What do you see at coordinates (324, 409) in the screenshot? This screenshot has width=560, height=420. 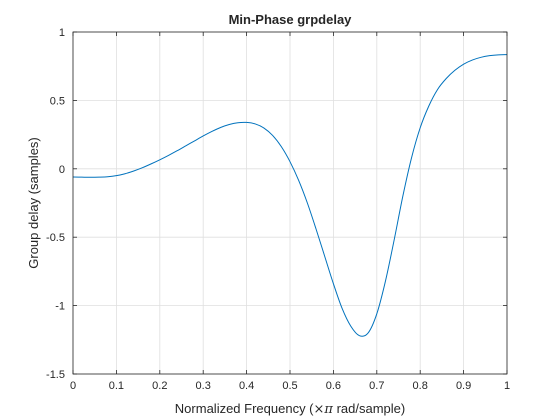 I see `x-axis-label-symbol: ×π` at bounding box center [324, 409].